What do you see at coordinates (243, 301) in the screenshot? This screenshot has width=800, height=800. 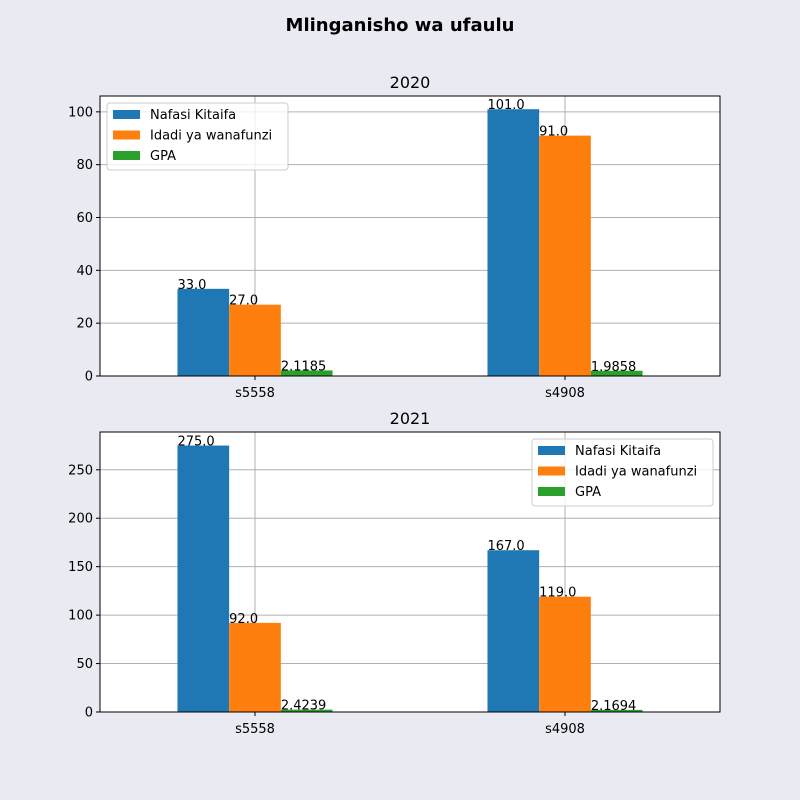 I see `data-label: 27.0` at bounding box center [243, 301].